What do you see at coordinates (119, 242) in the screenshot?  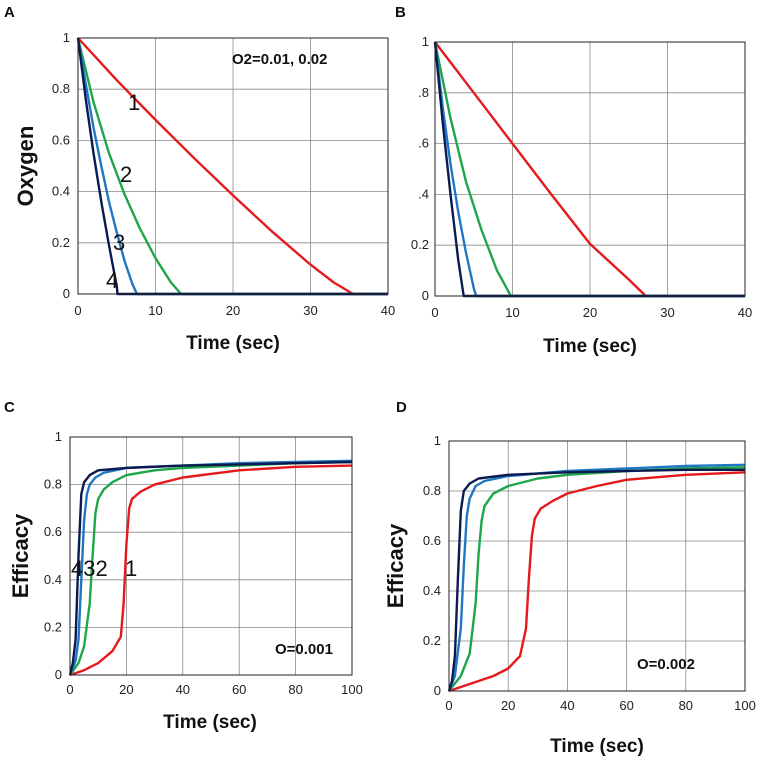 I see `curve-label-3: 3` at bounding box center [119, 242].